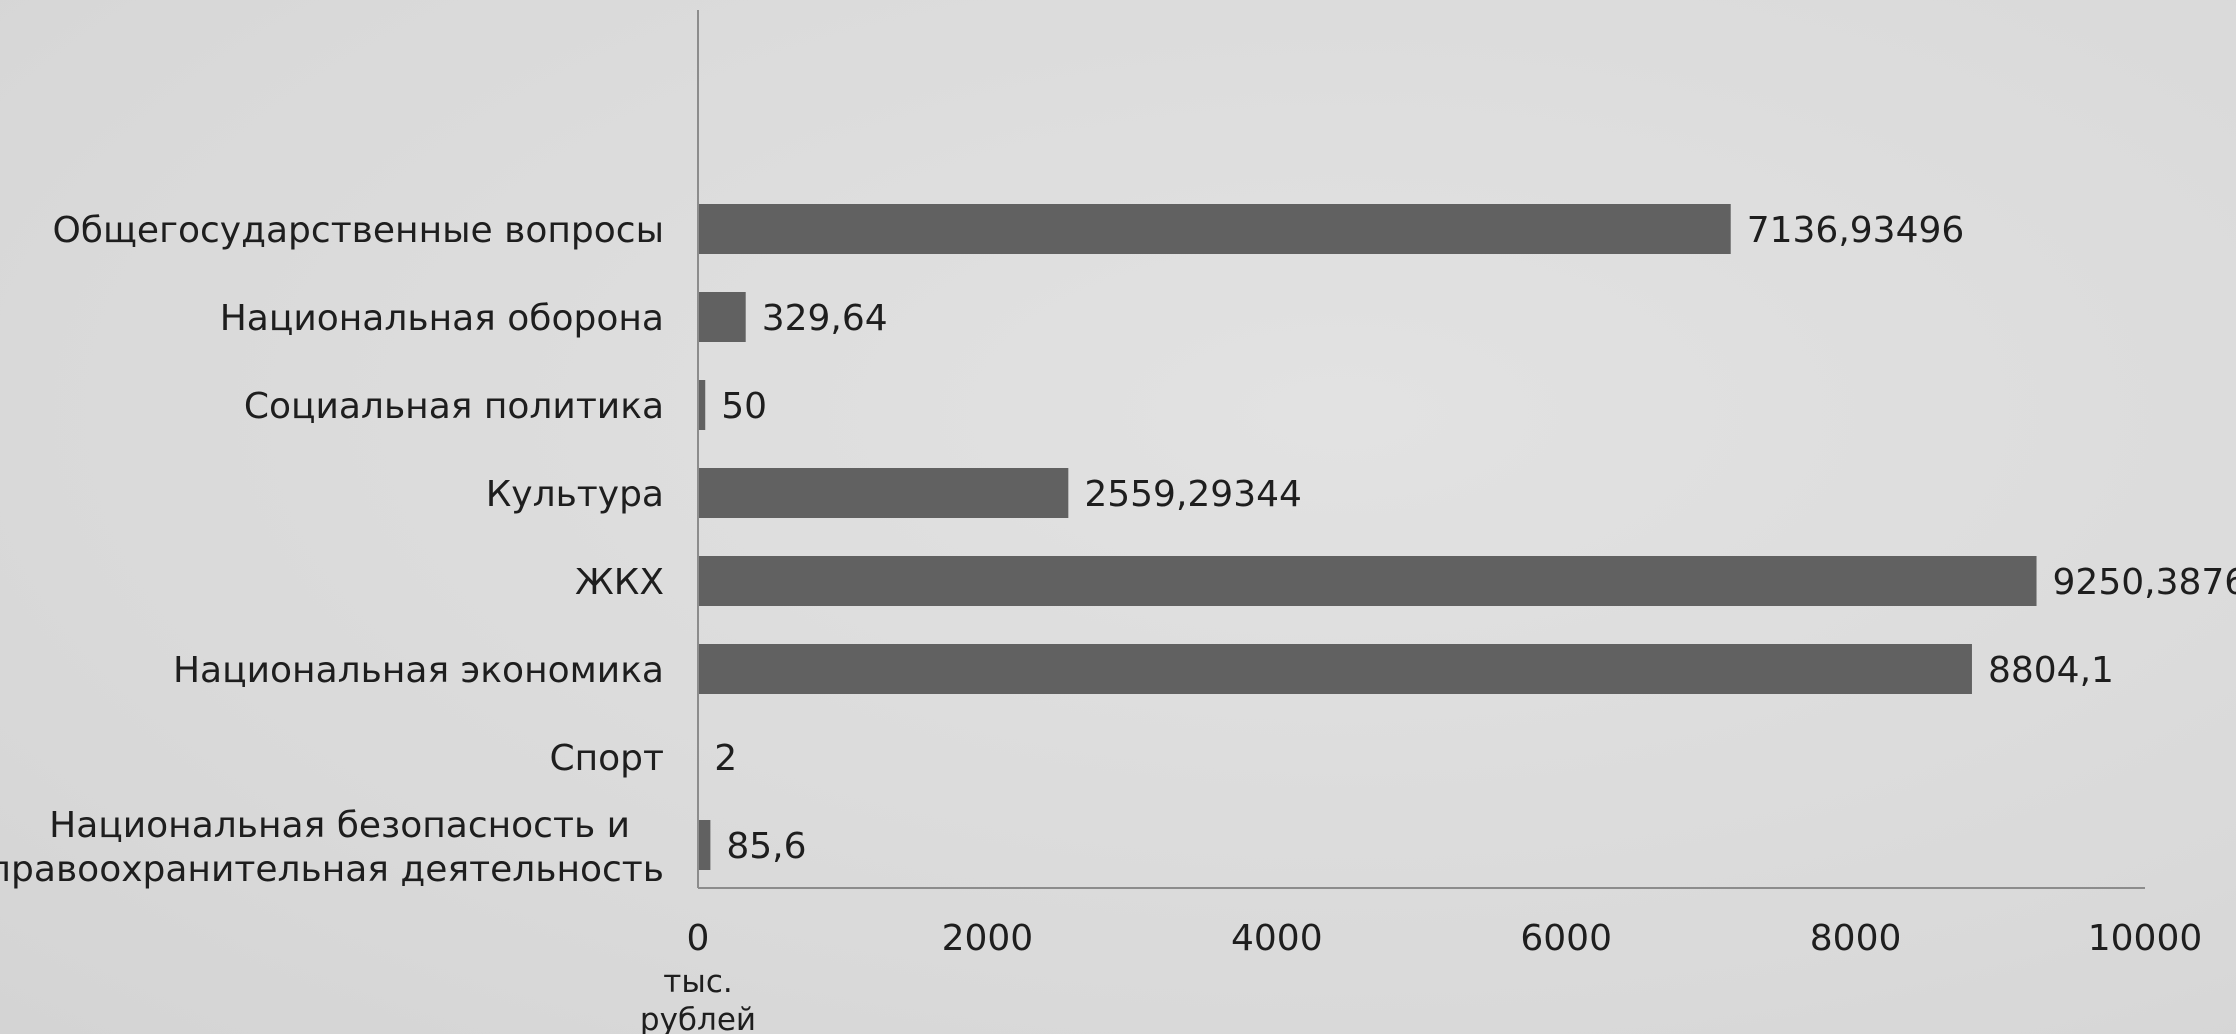 The image size is (2236, 1034). Describe the element at coordinates (2051, 670) in the screenshot. I see `value-label-6: 8804,1` at that location.